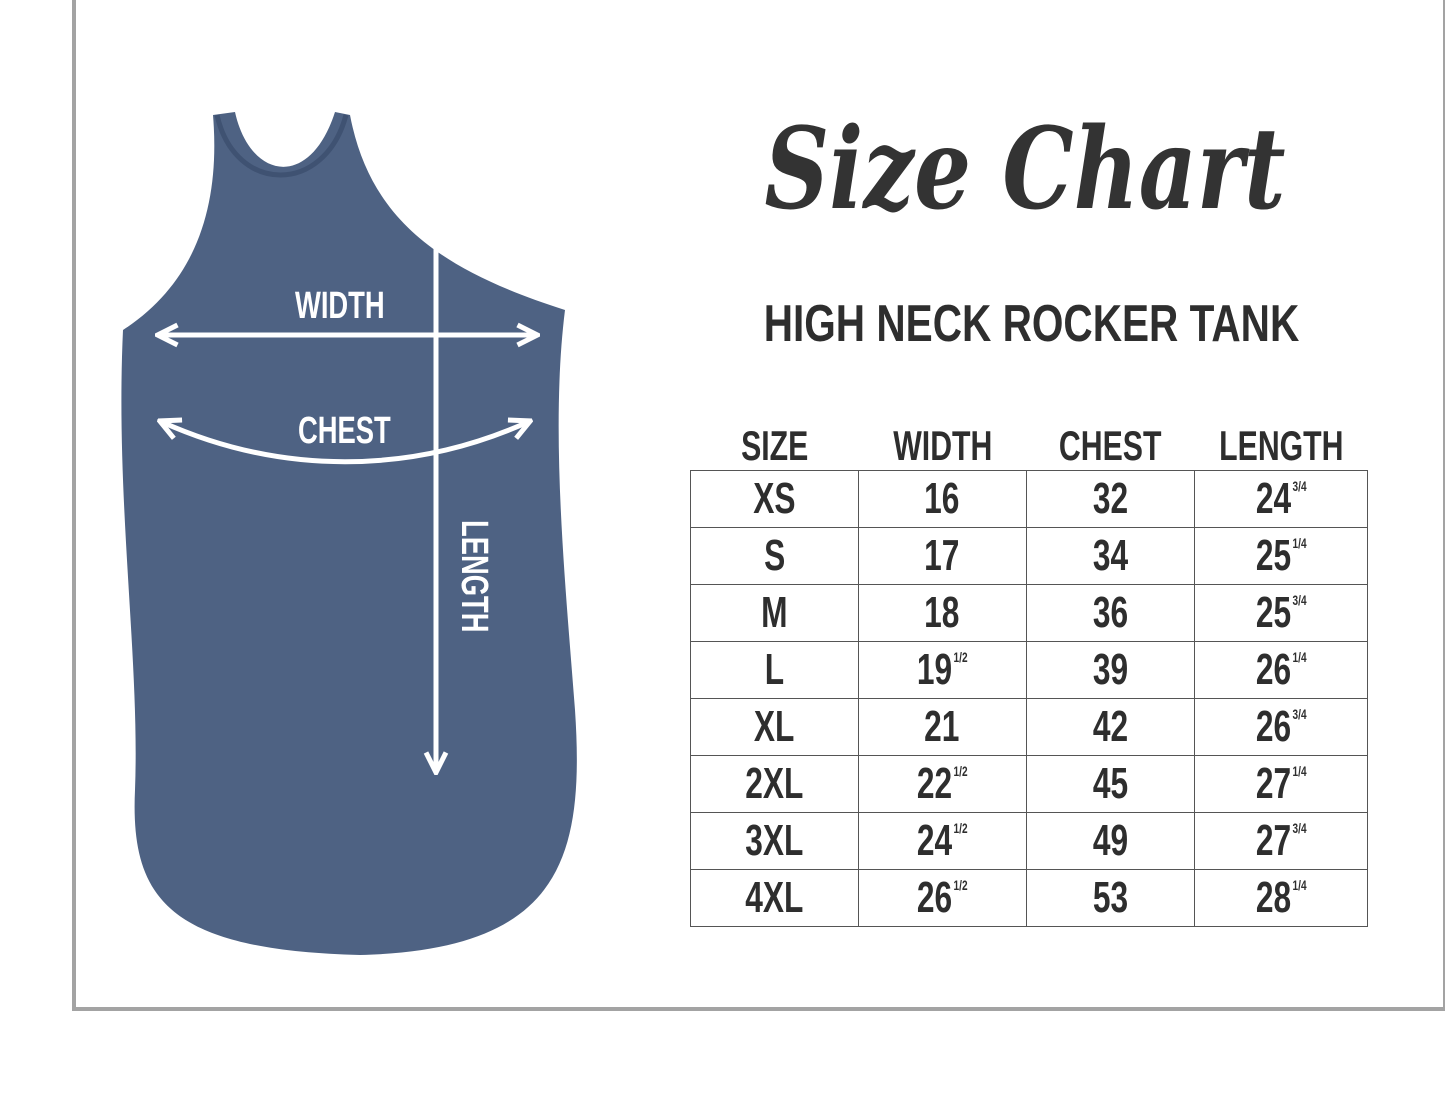 This screenshot has height=1096, width=1445. I want to click on length-cell: 243/4, so click(1281, 499).